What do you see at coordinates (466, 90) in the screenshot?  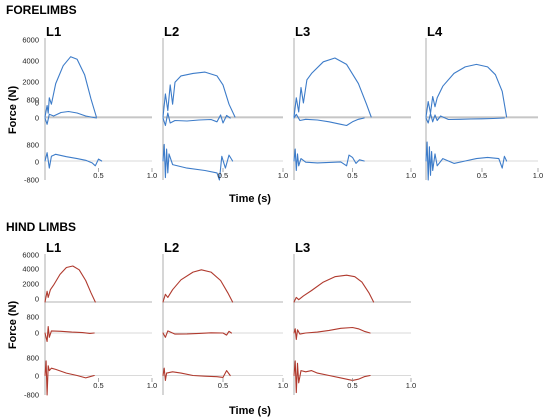 I see `trace-vertical-l4` at bounding box center [466, 90].